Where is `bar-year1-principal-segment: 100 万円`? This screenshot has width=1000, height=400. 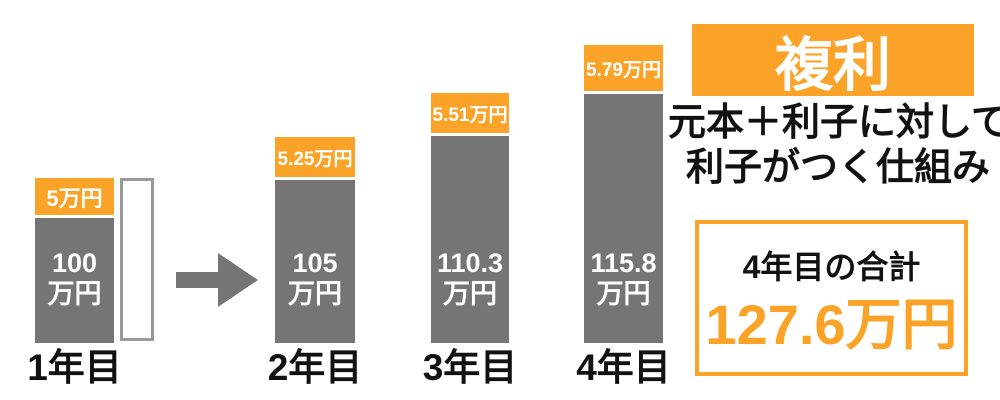
bar-year1-principal-segment: 100 万円 is located at coordinates (74, 280).